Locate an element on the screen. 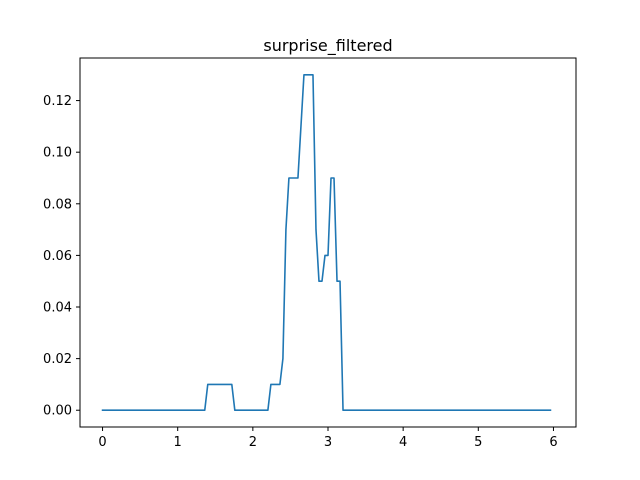  y-tick-label: 0.12 is located at coordinates (57, 101).